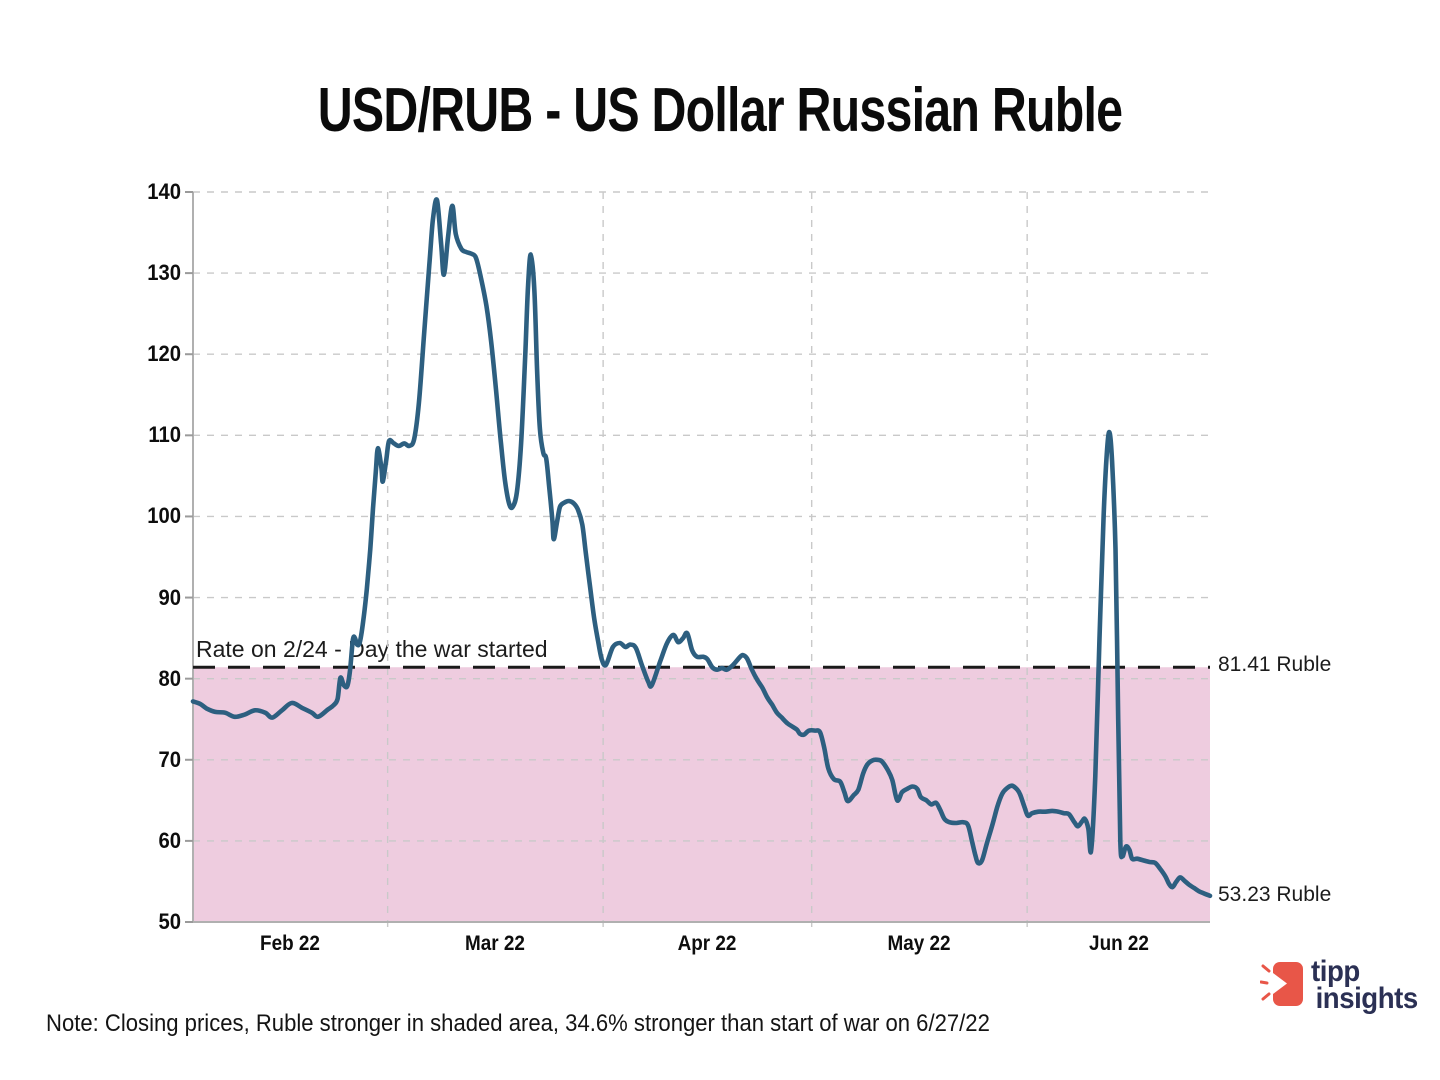  I want to click on war-rate-value-label: 81.41 Ruble, so click(1275, 664).